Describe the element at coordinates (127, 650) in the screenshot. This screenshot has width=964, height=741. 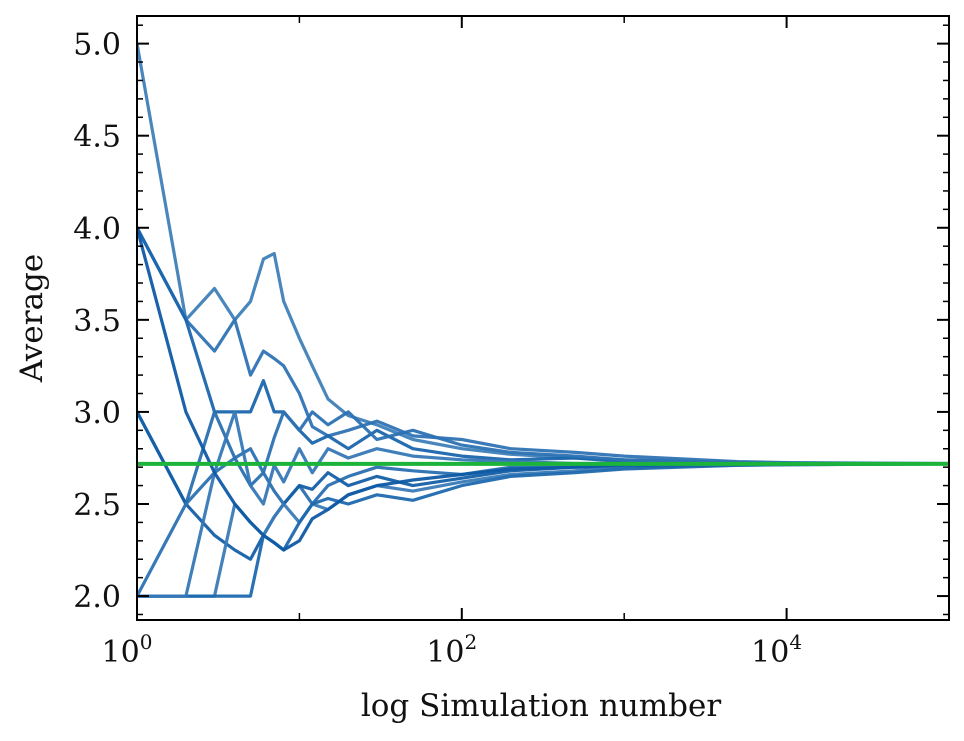
I see `x-tick-label: 10⁰` at that location.